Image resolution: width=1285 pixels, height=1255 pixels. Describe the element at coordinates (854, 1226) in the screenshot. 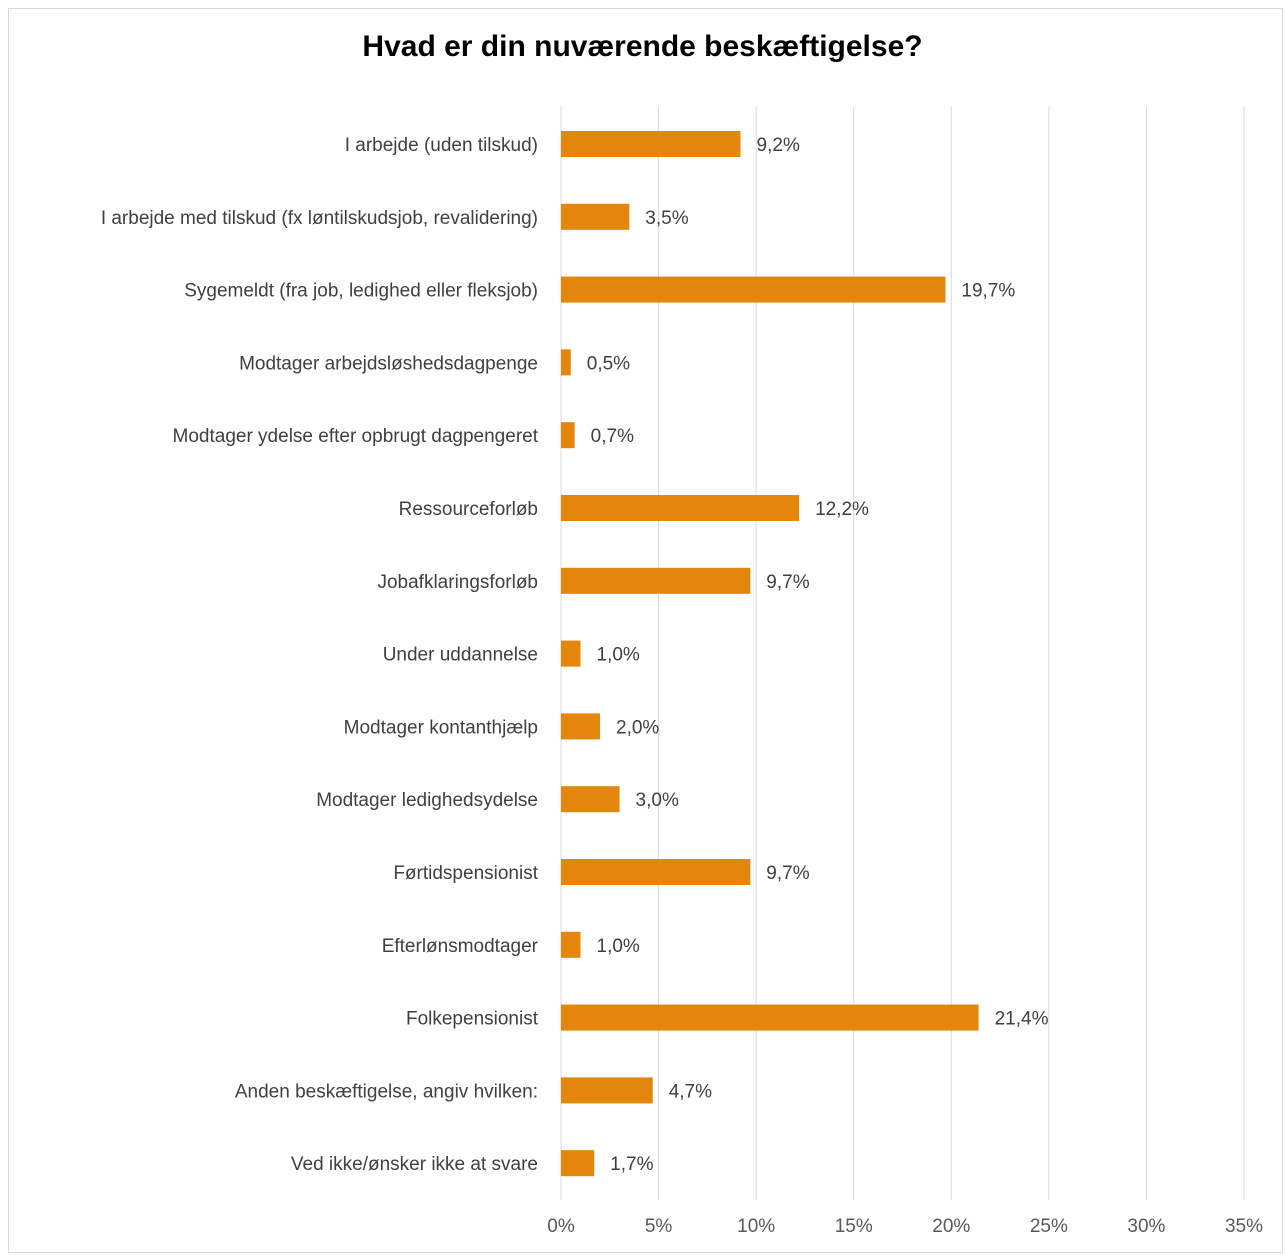

I see `x-tick-label: 15%` at that location.